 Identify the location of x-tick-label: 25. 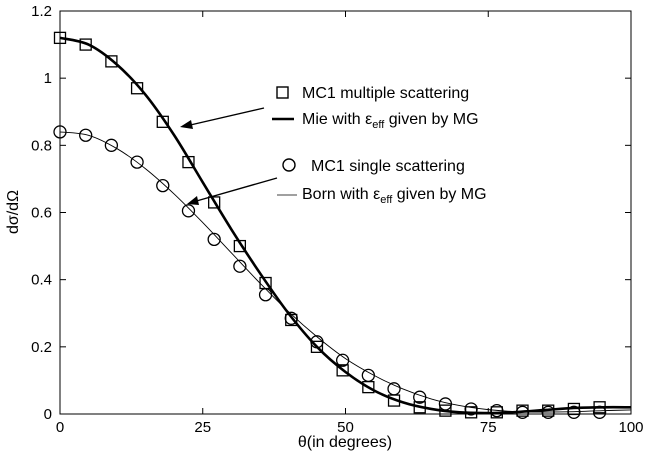
(202, 427).